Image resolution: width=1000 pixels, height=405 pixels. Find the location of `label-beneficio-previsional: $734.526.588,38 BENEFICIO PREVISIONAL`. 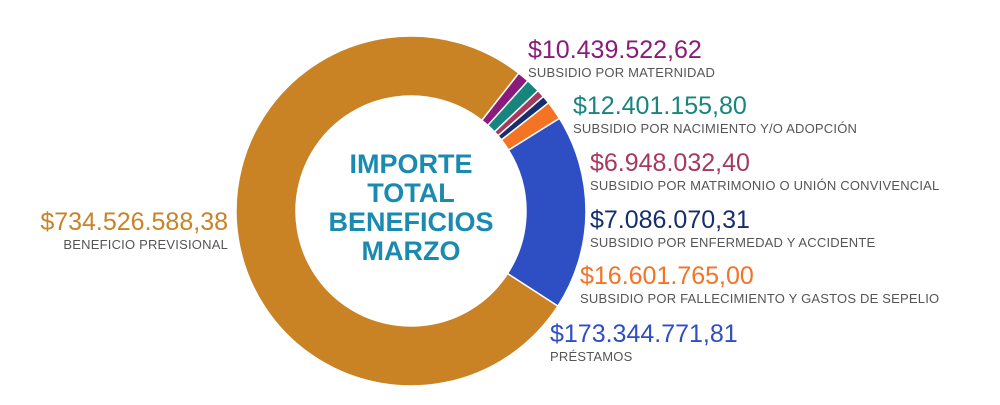

label-beneficio-previsional: $734.526.588,38 BENEFICIO PREVISIONAL is located at coordinates (134, 230).